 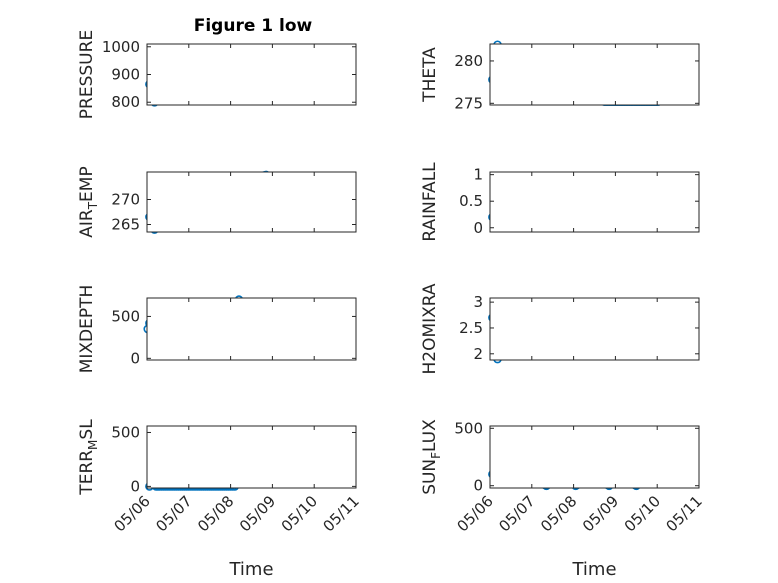 What do you see at coordinates (430, 202) in the screenshot?
I see `y-axis-label: RAINFALL` at bounding box center [430, 202].